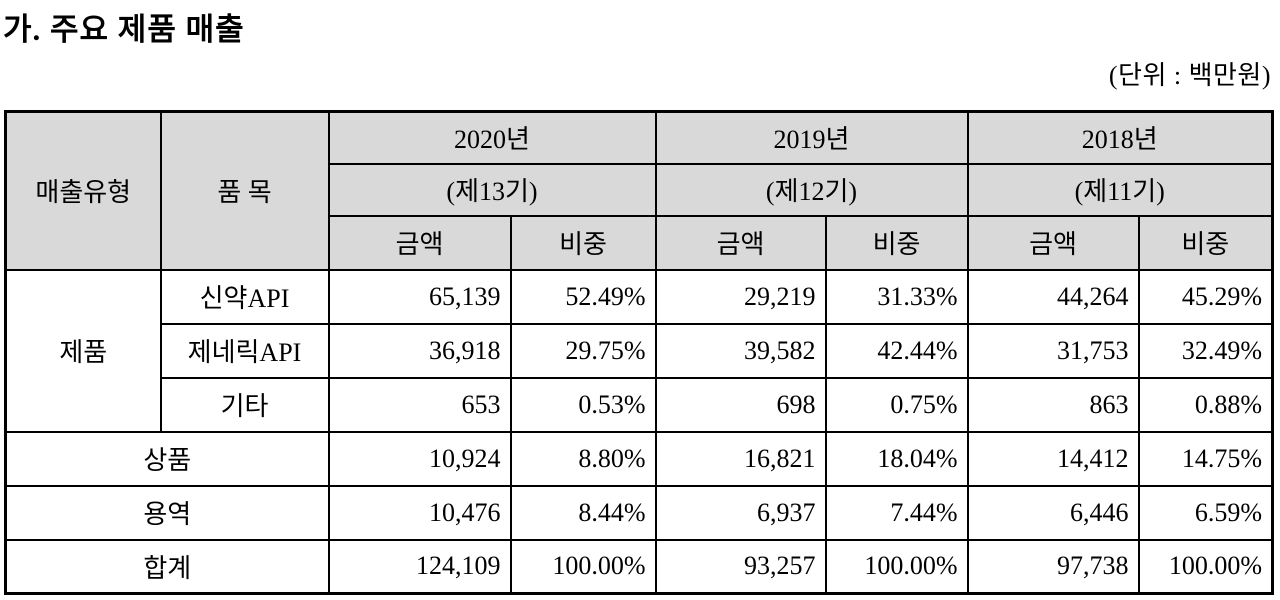 Image resolution: width=1280 pixels, height=600 pixels. What do you see at coordinates (583, 512) in the screenshot?
I see `share-cell-2020: 8.44%` at bounding box center [583, 512].